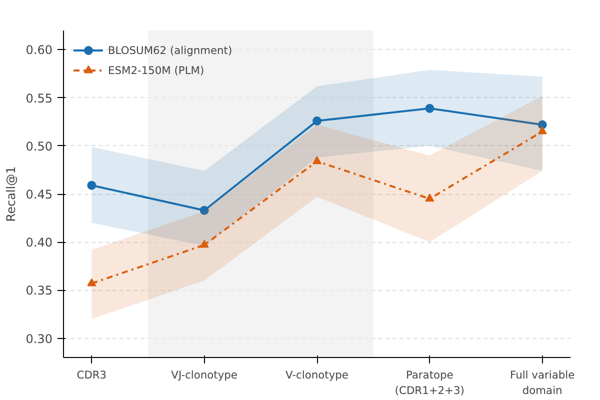 The height and width of the screenshot is (400, 600). Describe the element at coordinates (39, 98) in the screenshot. I see `y-tick-label: 0.55` at that location.